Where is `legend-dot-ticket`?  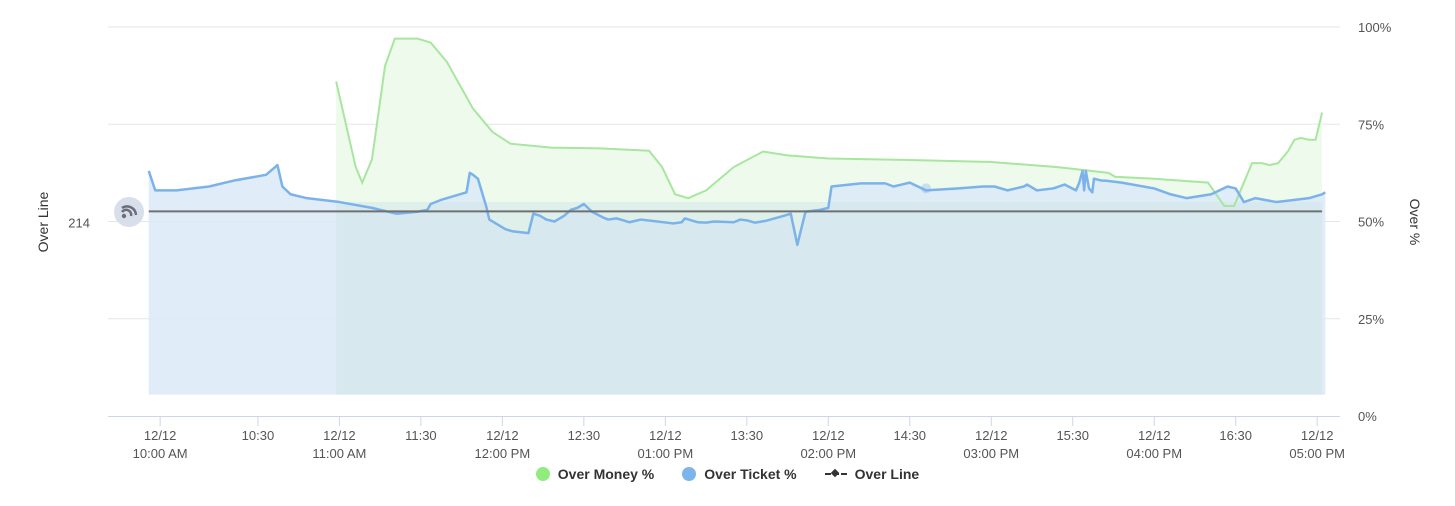
legend-dot-ticket is located at coordinates (689, 474).